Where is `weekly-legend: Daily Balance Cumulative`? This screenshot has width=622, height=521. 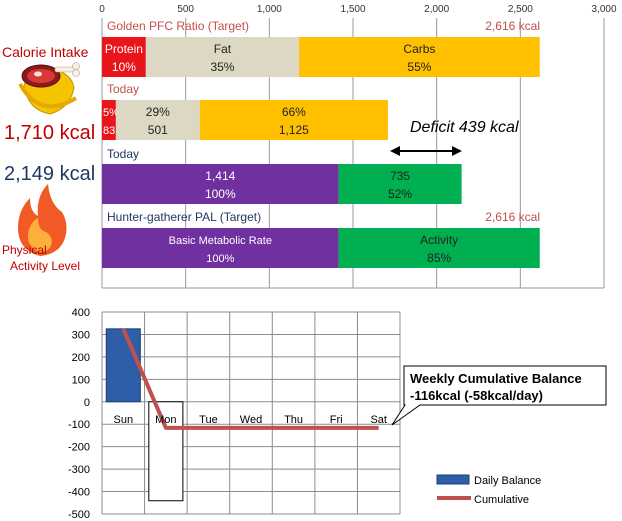 weekly-legend: Daily Balance Cumulative is located at coordinates (488, 490).